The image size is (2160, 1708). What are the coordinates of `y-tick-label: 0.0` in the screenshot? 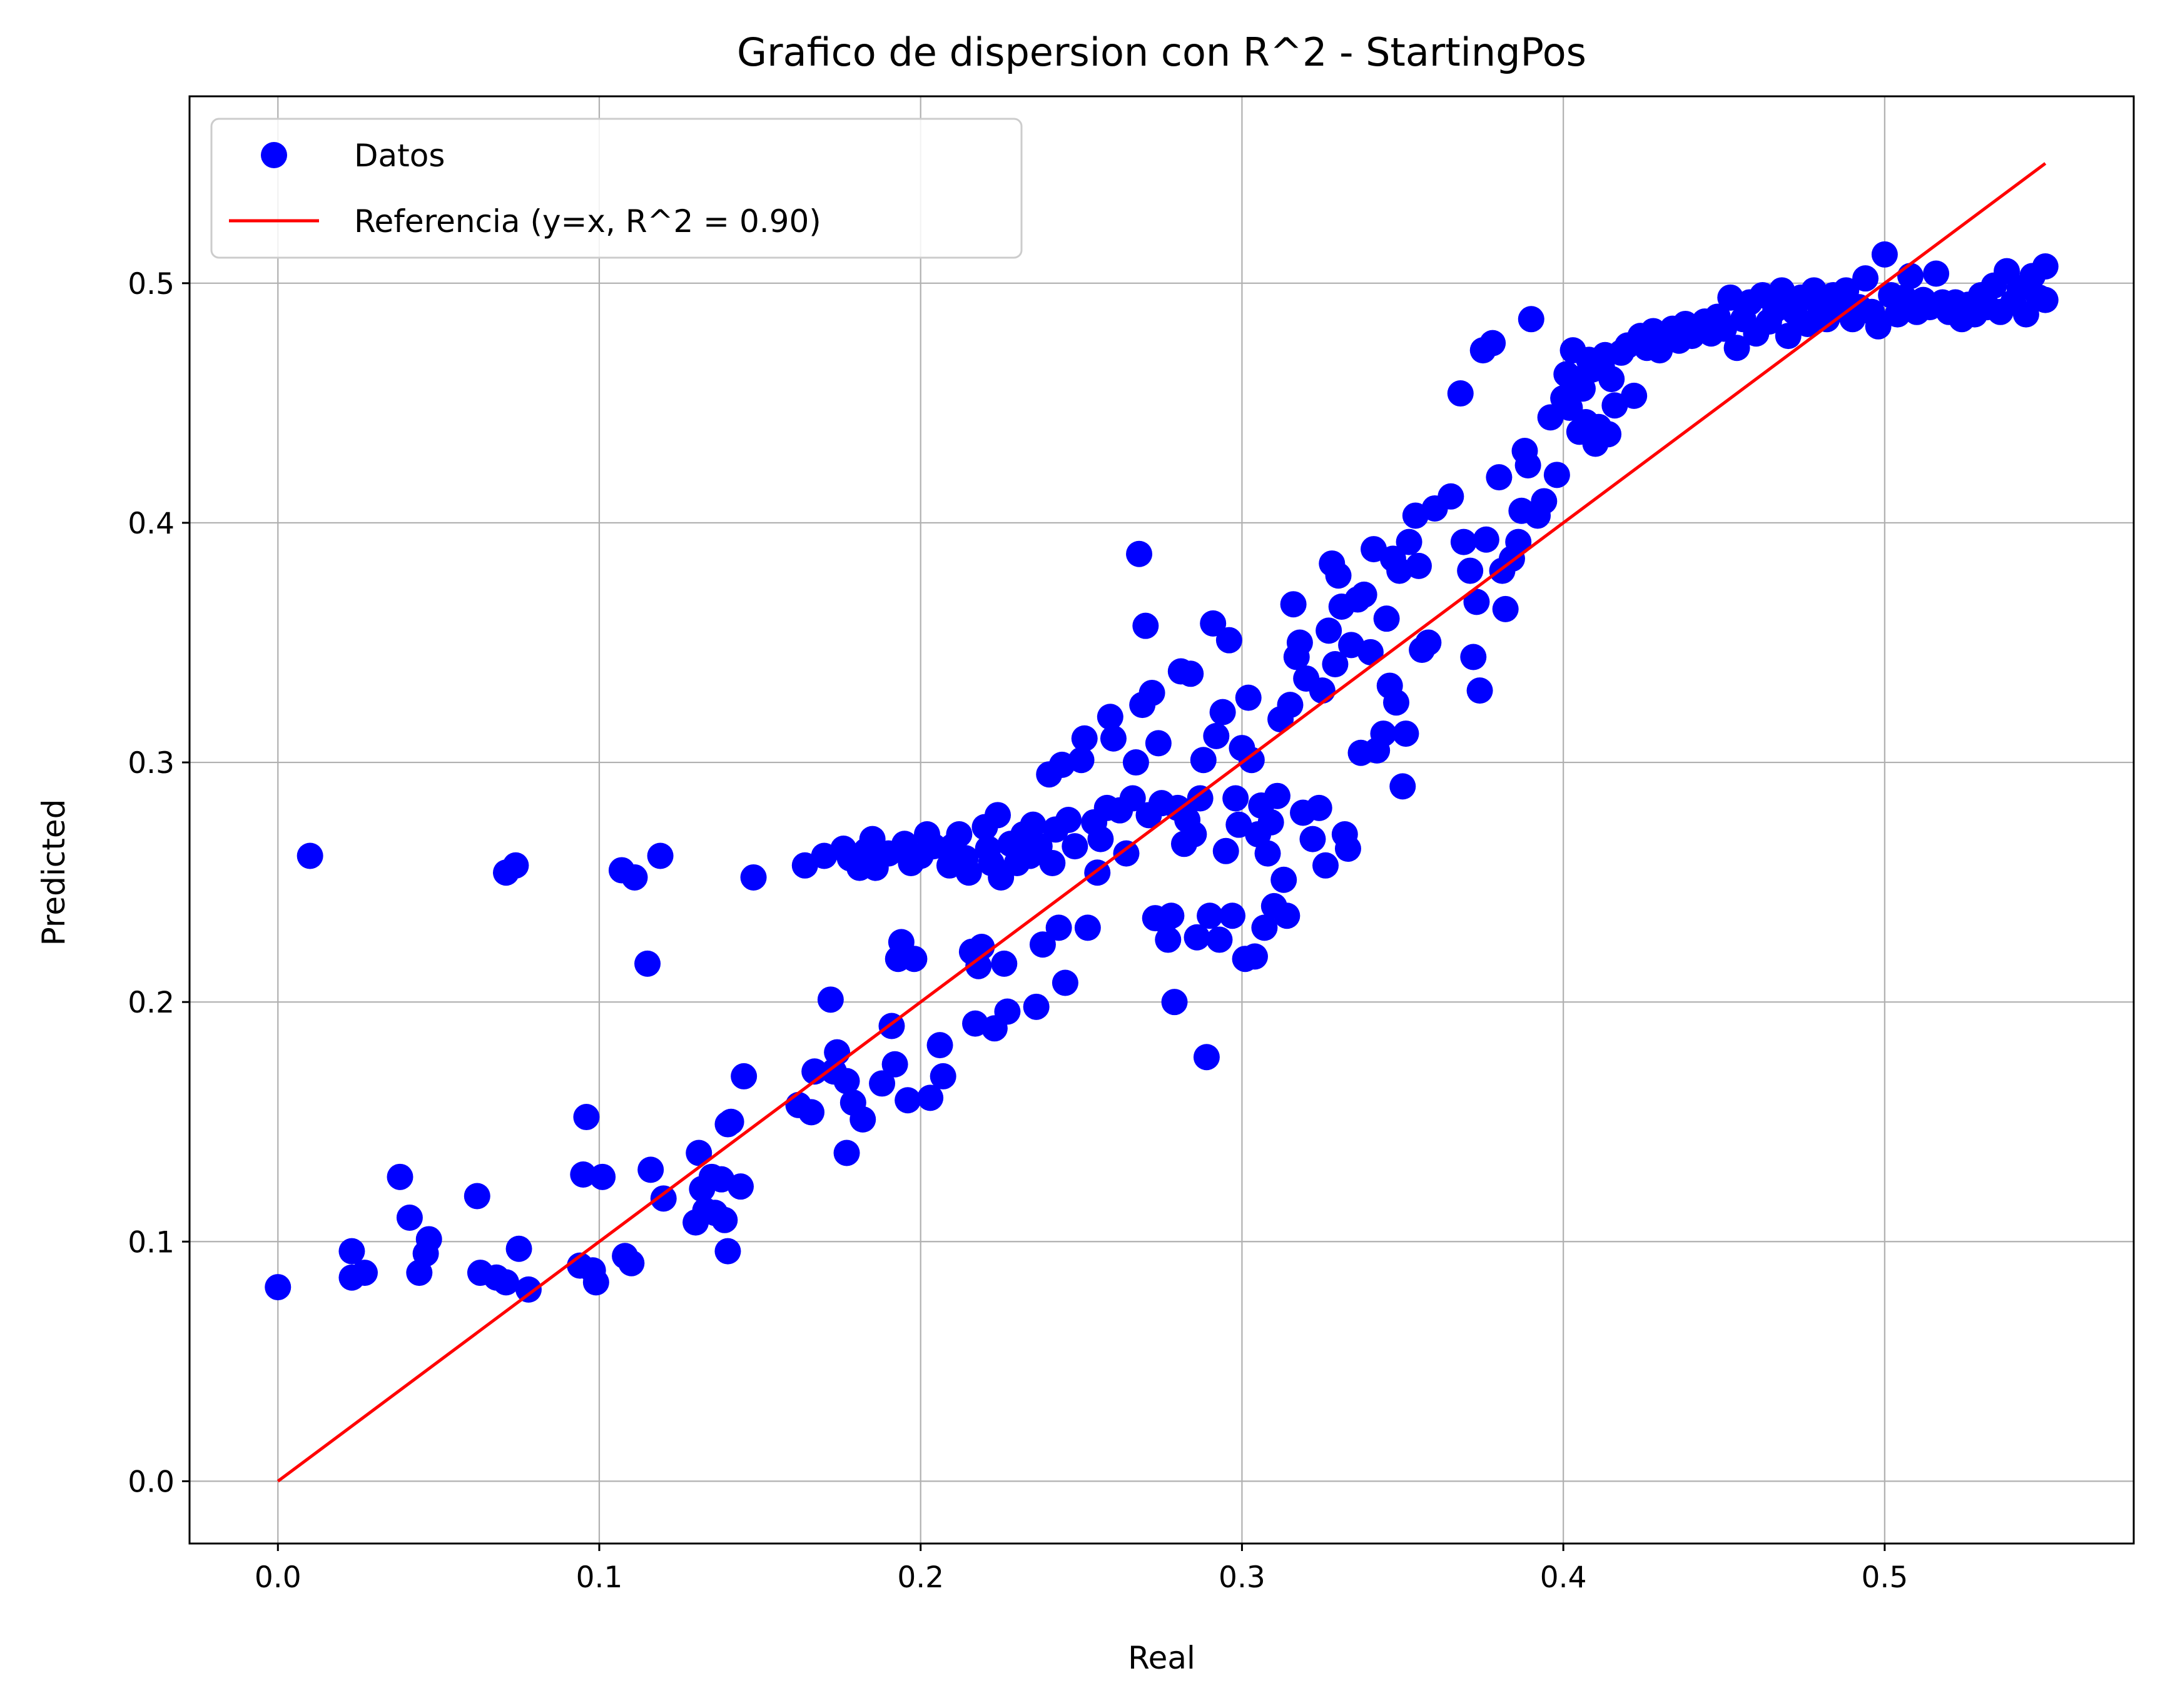 It's located at (152, 1482).